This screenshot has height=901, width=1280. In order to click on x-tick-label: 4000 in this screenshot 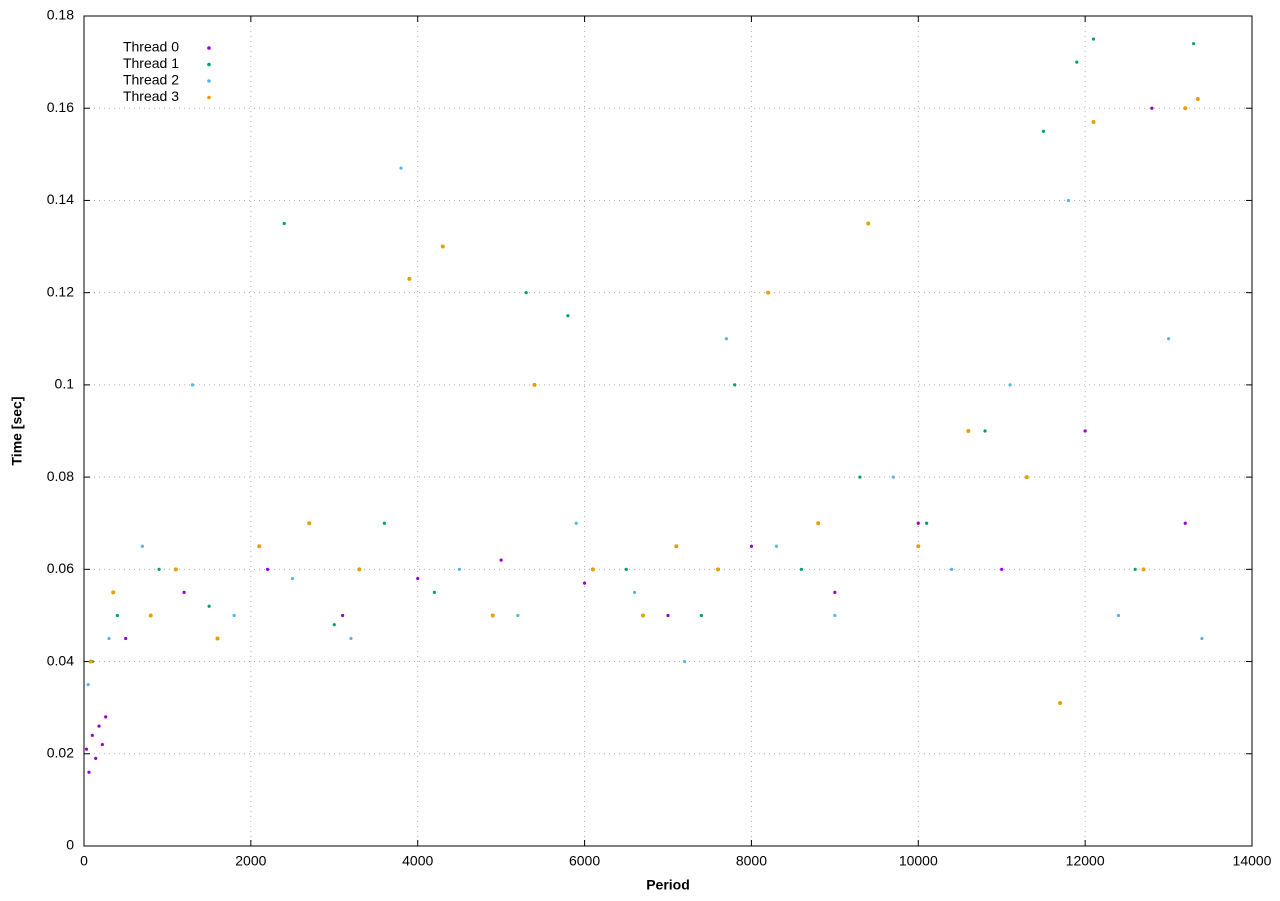, I will do `click(417, 861)`.